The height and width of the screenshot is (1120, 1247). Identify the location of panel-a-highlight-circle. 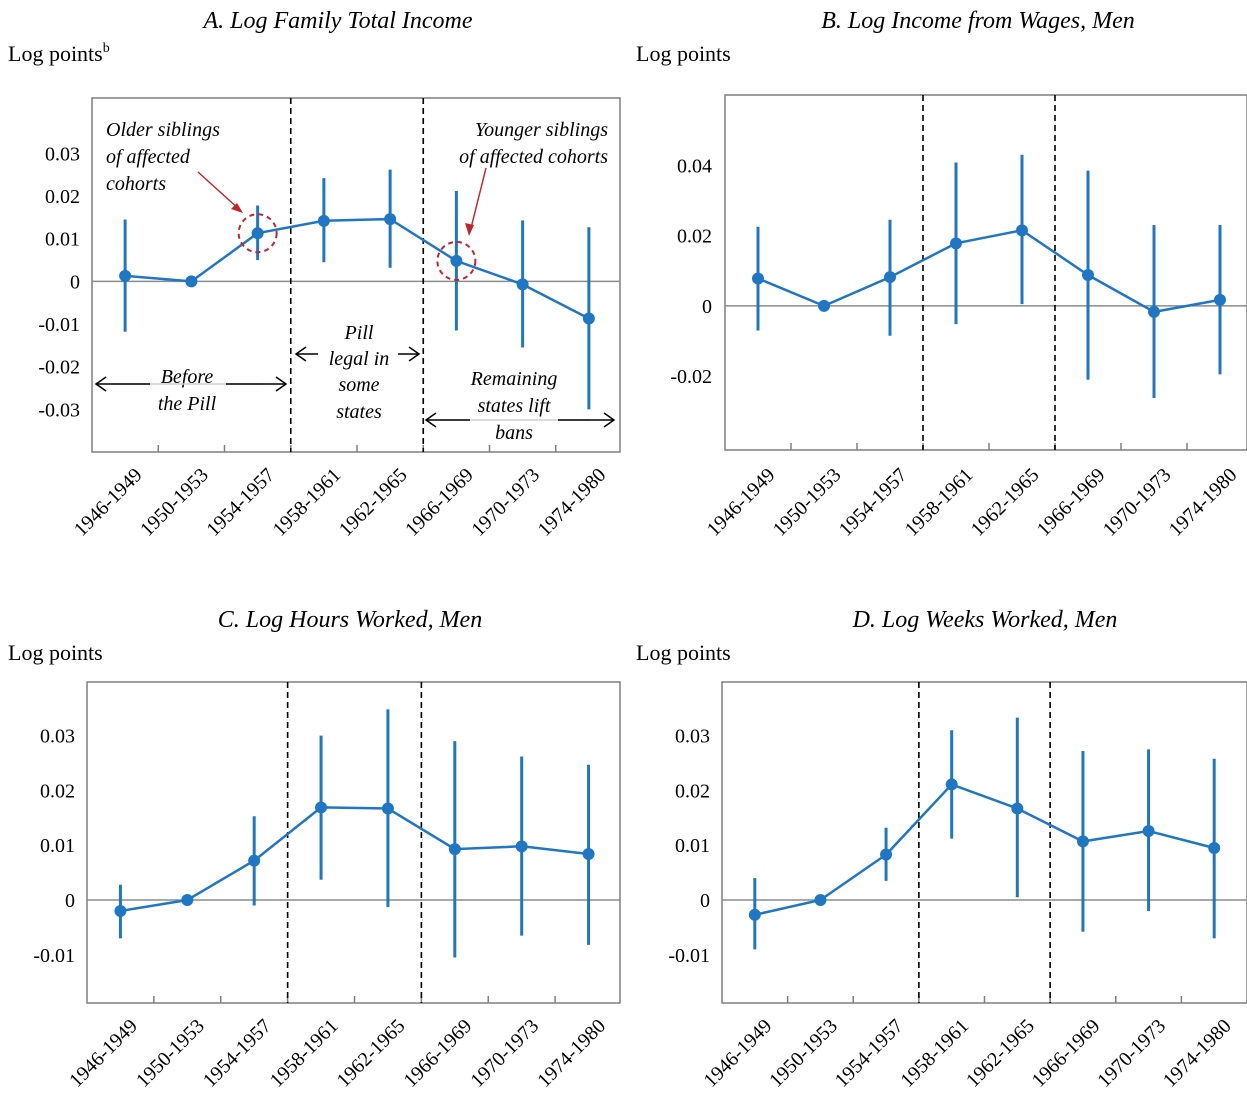
(257, 233).